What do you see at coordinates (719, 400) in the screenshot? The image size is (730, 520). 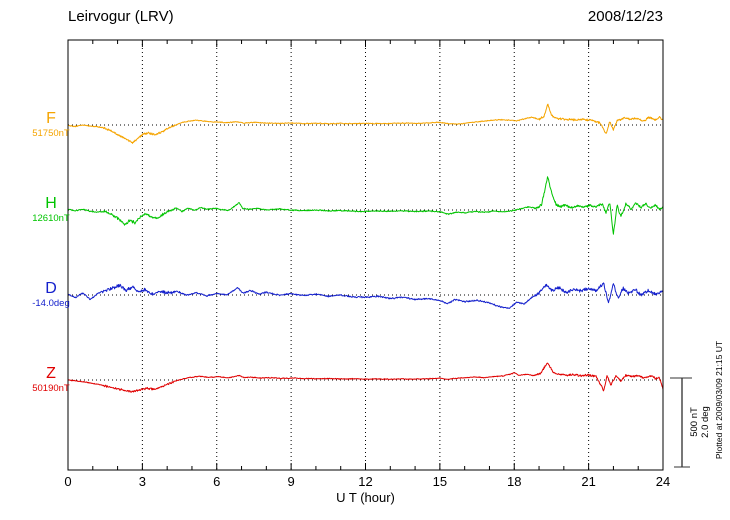 I see `plotted-at-label: Plotted at 2009/03/09 21:15 UT` at bounding box center [719, 400].